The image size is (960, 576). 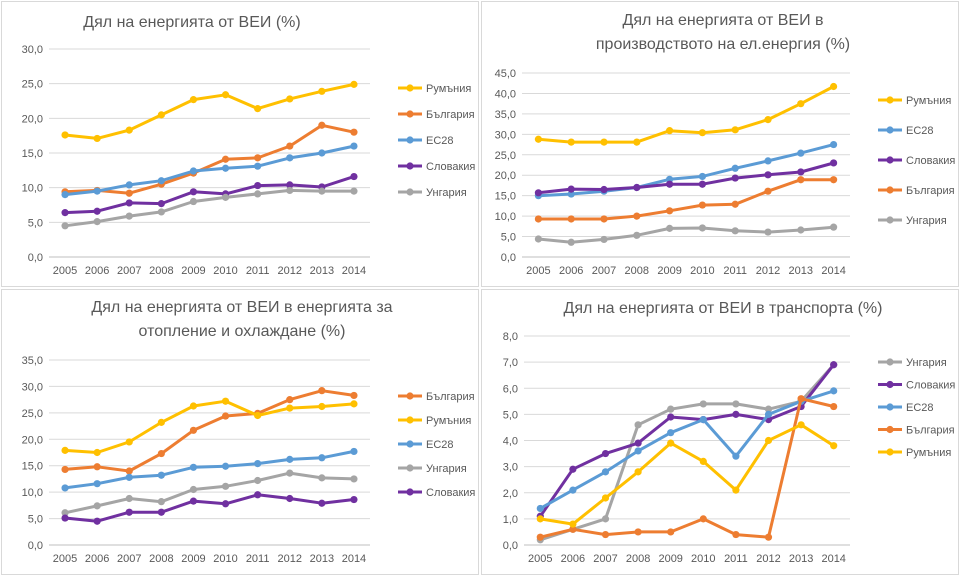 I want to click on legend: Унгария Словакия ЕС28 България Румъния, so click(x=916, y=408).